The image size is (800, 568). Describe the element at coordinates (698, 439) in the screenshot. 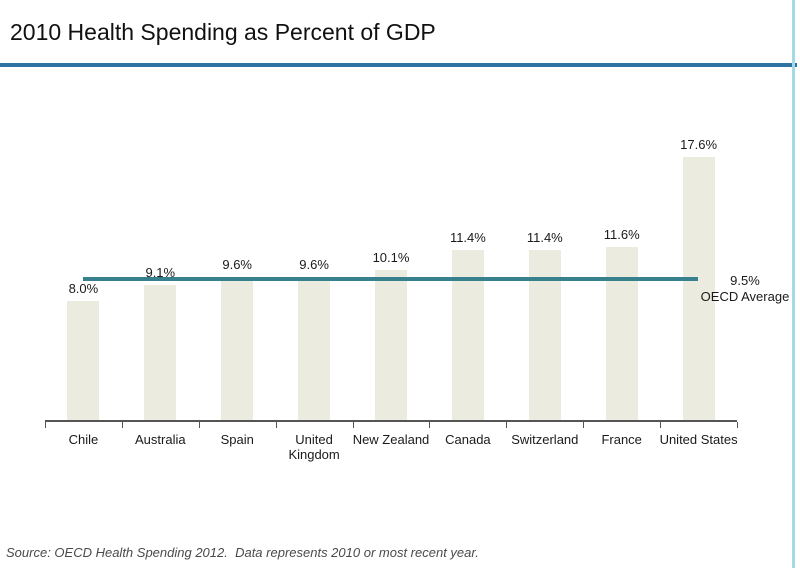

I see `category-label: United States` at that location.